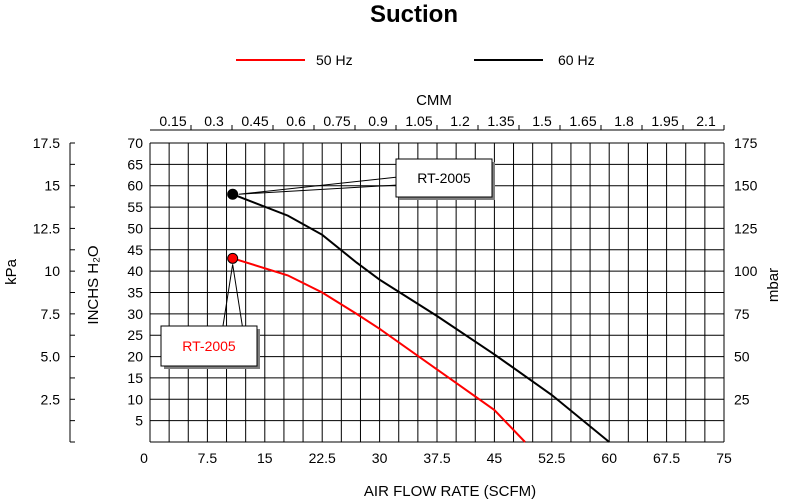  Describe the element at coordinates (296, 121) in the screenshot. I see `cmm-tick-label: 0.6` at that location.